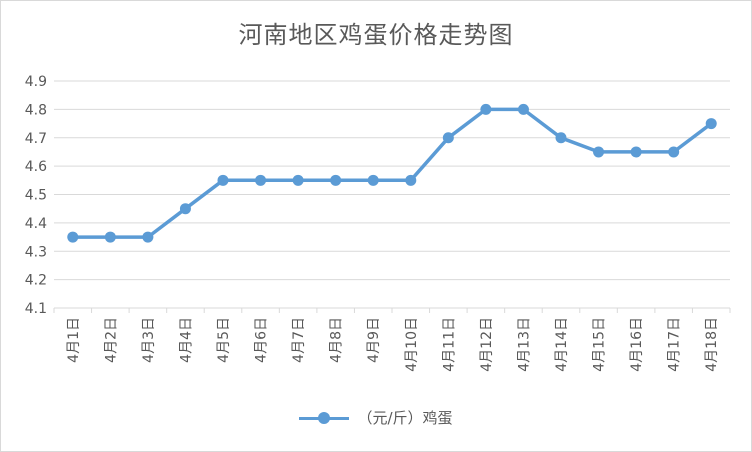 This screenshot has width=752, height=452. Describe the element at coordinates (712, 344) in the screenshot. I see `x-tick-label: 4月18日` at that location.